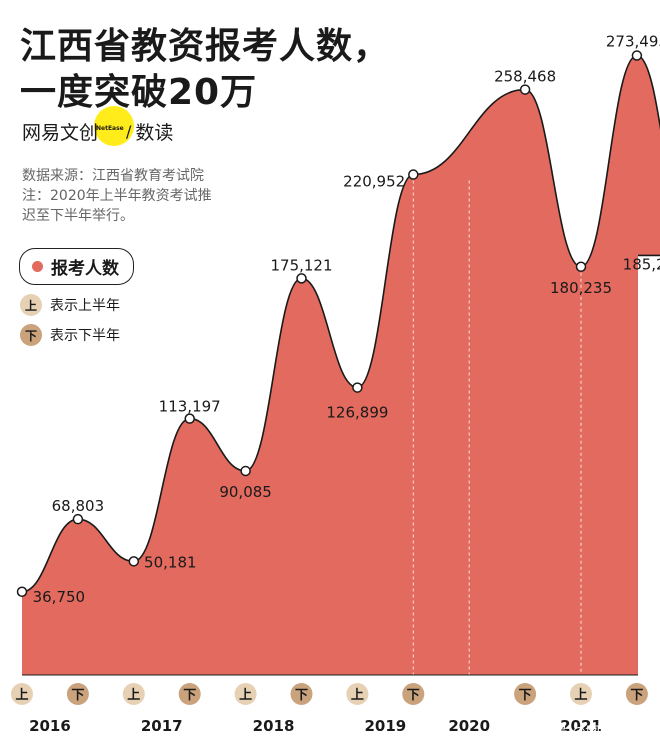  I want to click on legend-first-half: 上 表示上半年, so click(70, 305).